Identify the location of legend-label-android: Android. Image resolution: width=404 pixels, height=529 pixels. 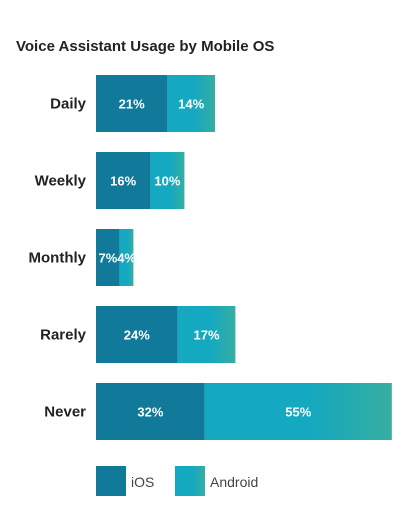
(234, 482).